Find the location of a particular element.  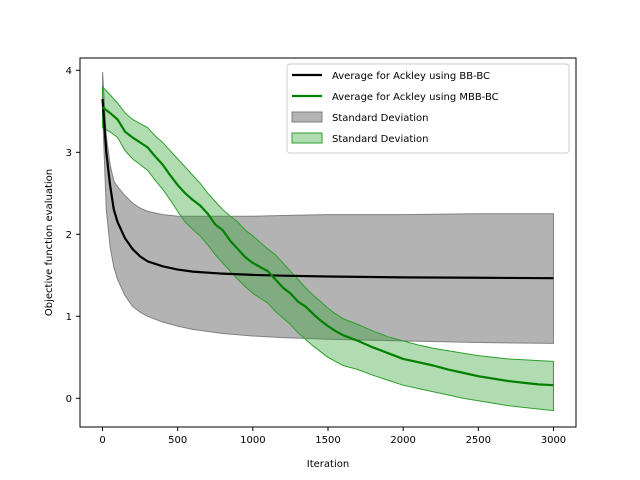

legend-label: Average for Ackley using MBB-BC is located at coordinates (415, 97).